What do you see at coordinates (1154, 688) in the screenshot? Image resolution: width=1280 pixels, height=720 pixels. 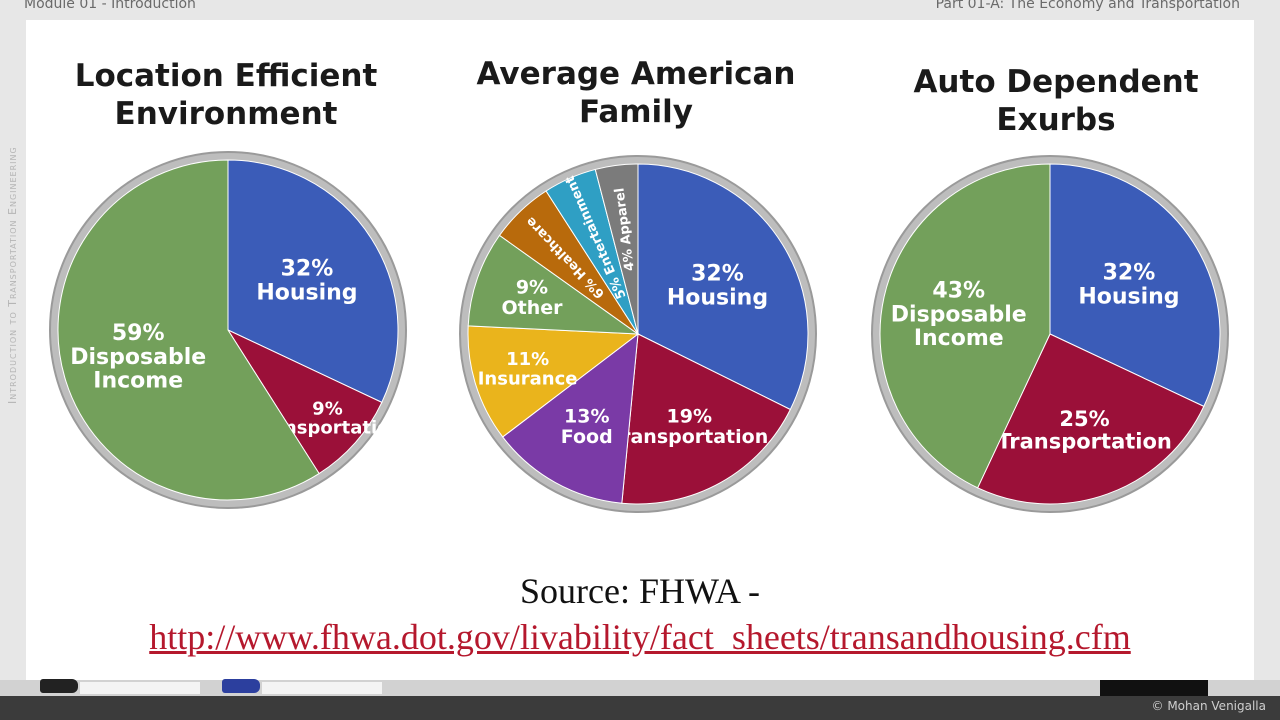 I see `eraser-tool` at bounding box center [1154, 688].